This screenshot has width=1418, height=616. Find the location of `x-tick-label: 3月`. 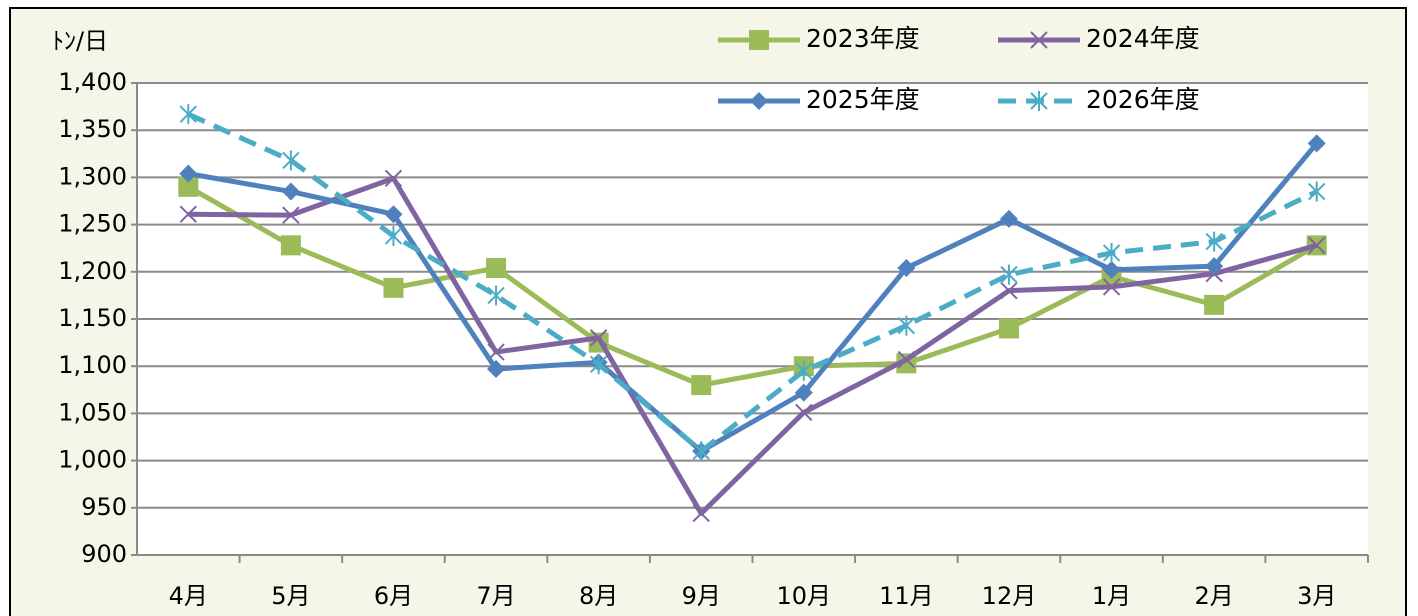

x-tick-label: 3月 is located at coordinates (1316, 596).